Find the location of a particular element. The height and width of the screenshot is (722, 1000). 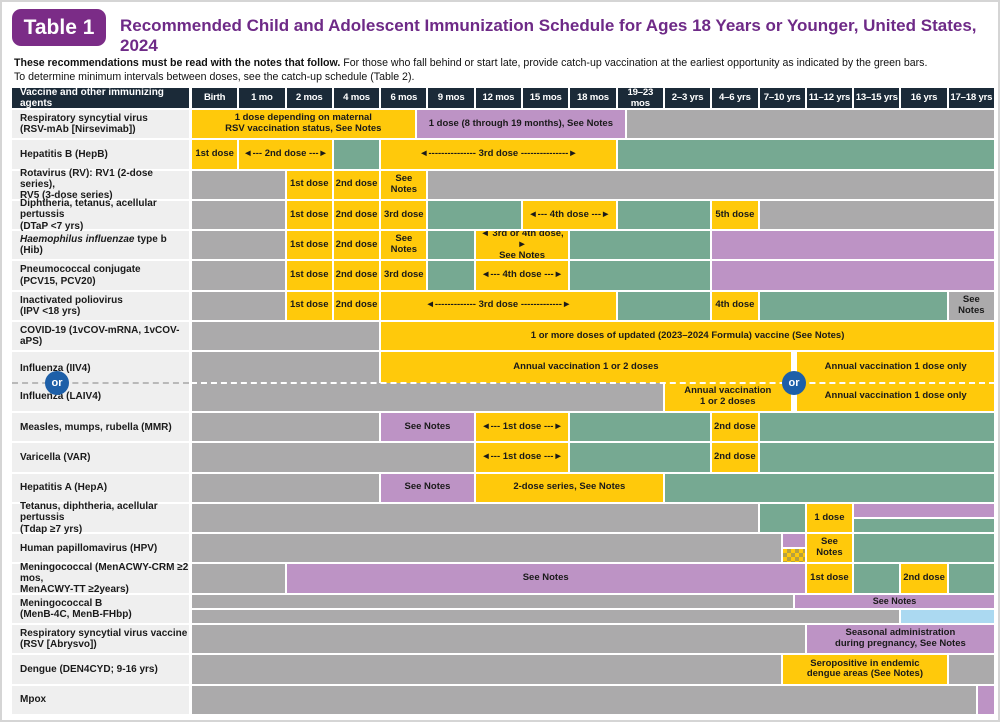

schedule-cell: ◄--- 1st dose ---► is located at coordinates (522, 427).